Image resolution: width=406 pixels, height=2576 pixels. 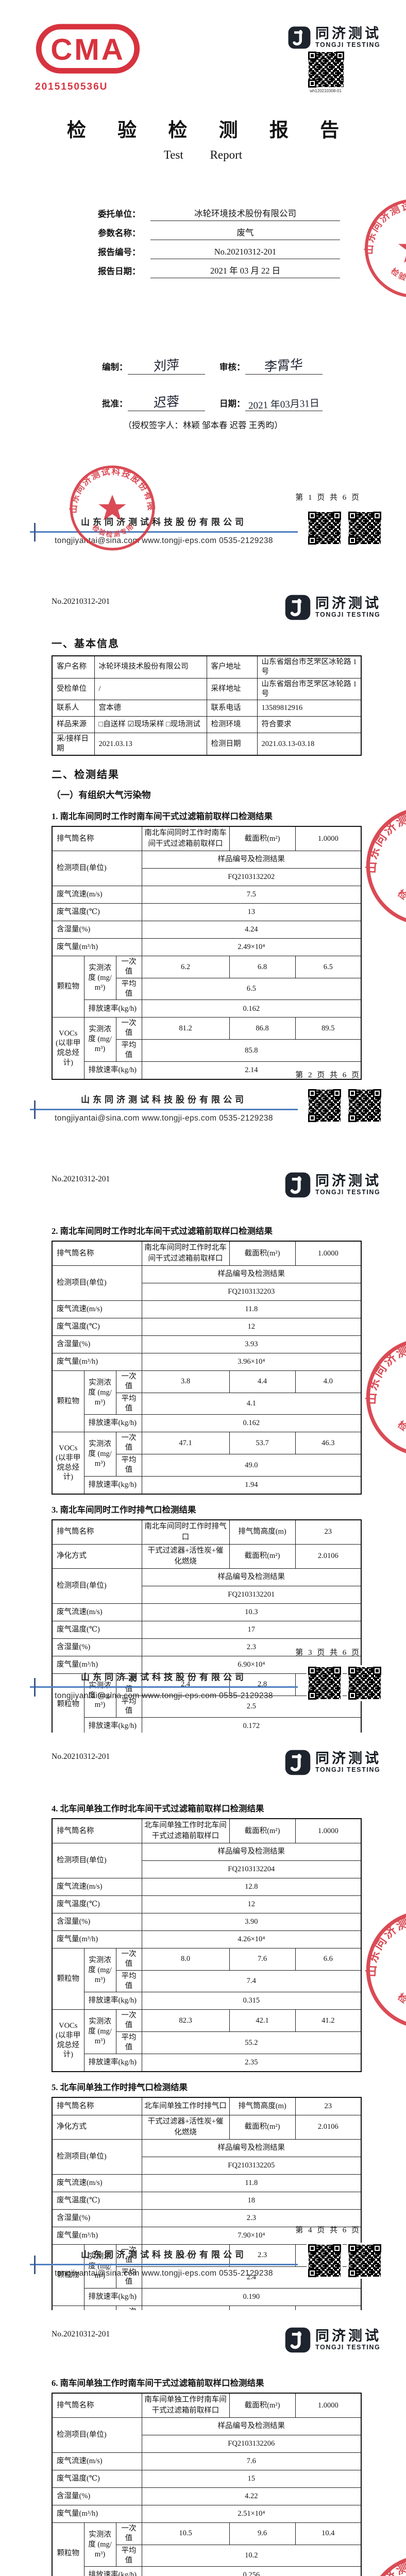 What do you see at coordinates (97, 2127) in the screenshot?
I see `row-label: 净化方式` at bounding box center [97, 2127].